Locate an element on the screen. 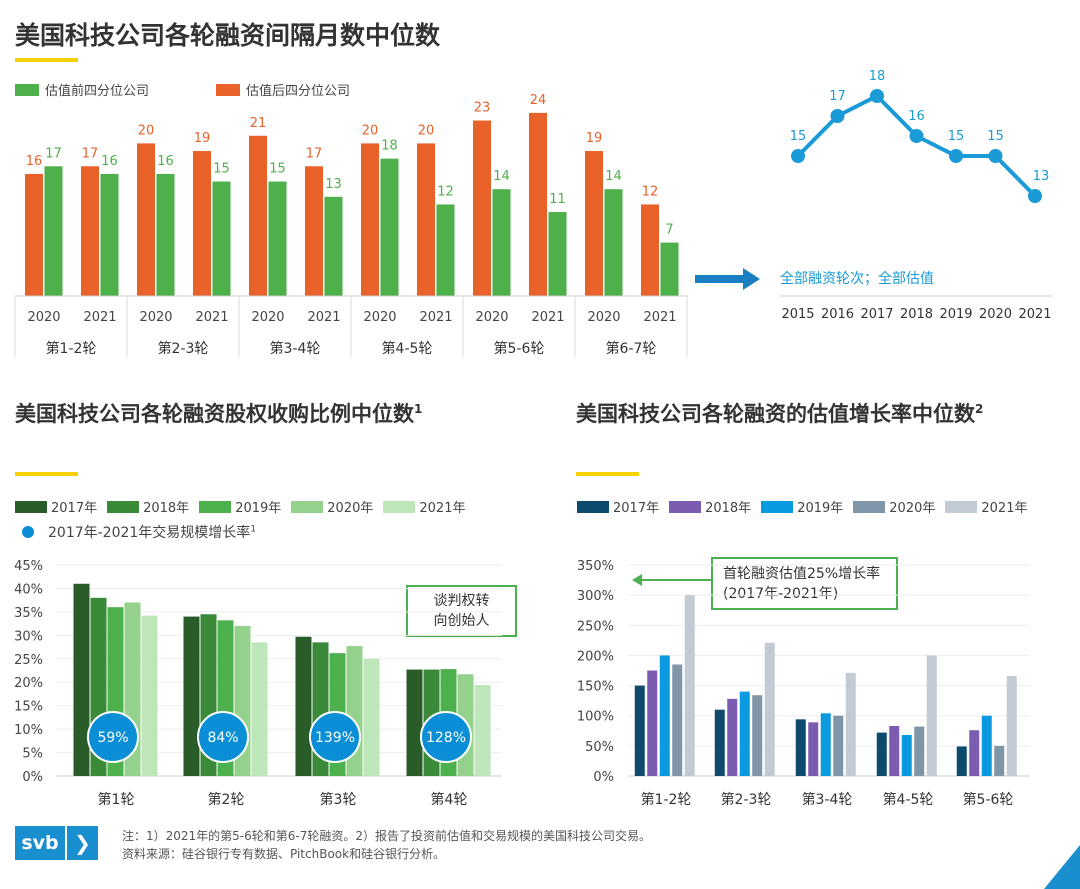 Image resolution: width=1080 pixels, height=889 pixels. y-tick-label: 20% is located at coordinates (28, 683).